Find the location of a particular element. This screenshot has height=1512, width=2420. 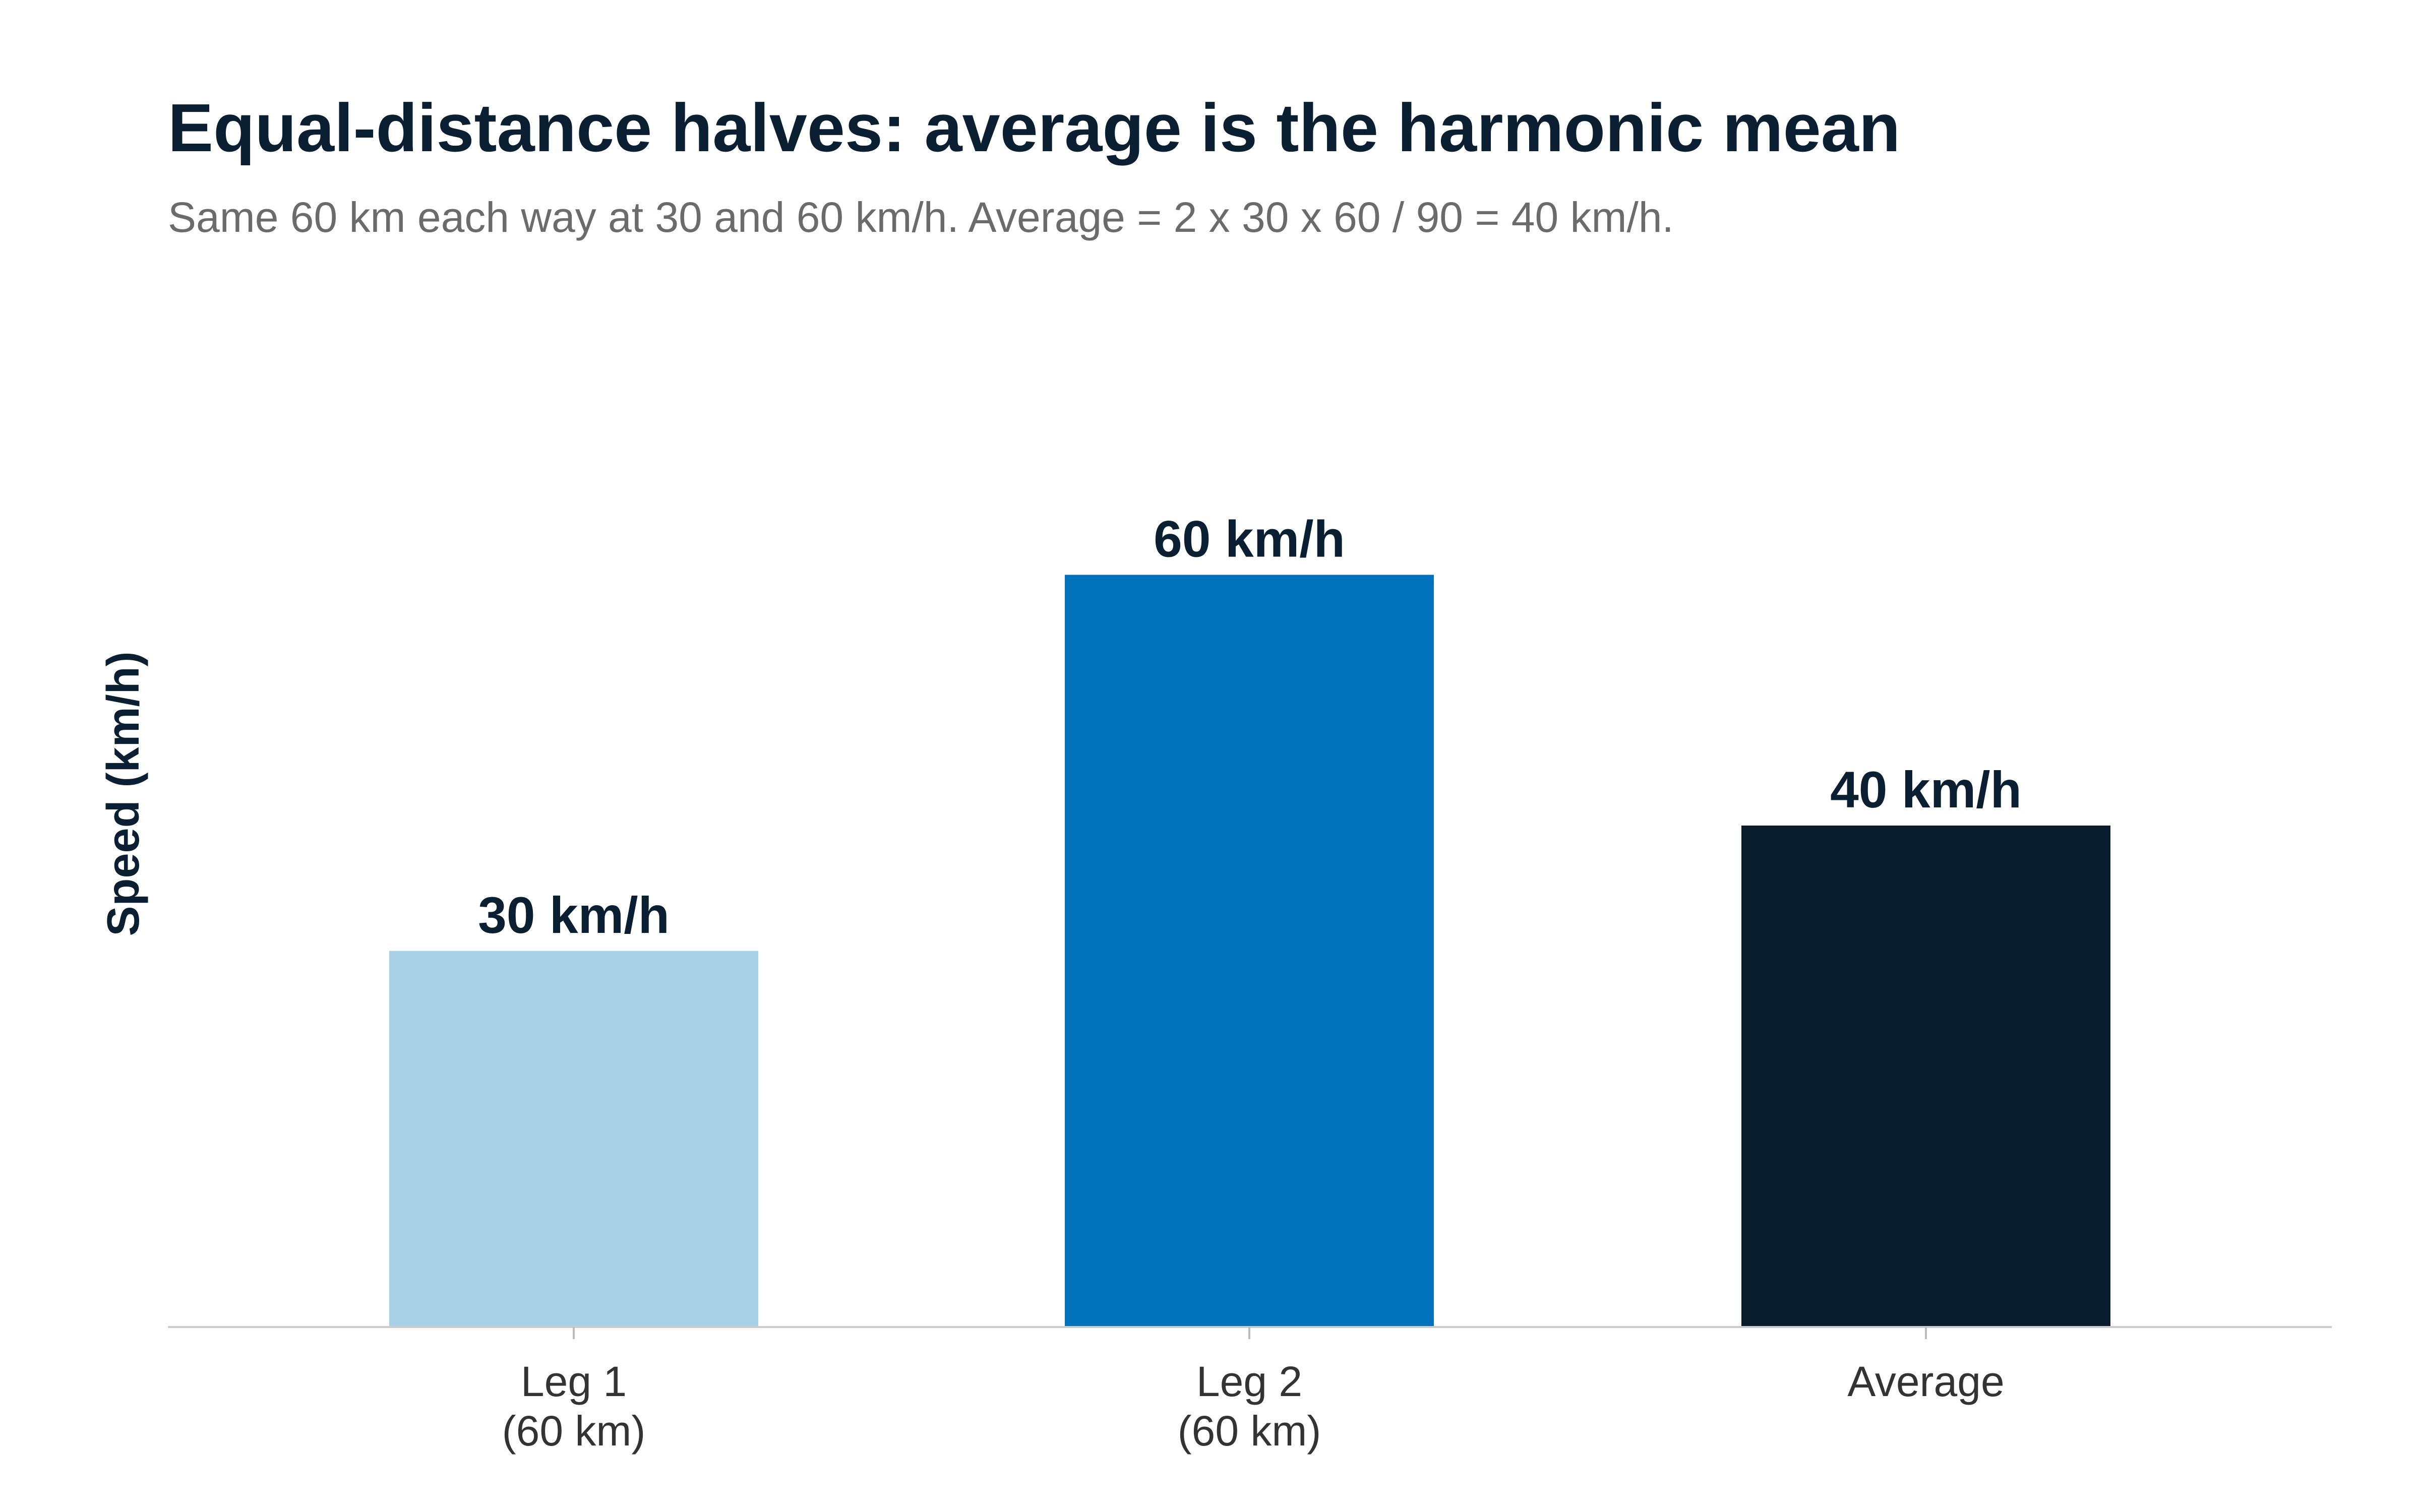

data-label-2: 60 km/h is located at coordinates (1249, 539).